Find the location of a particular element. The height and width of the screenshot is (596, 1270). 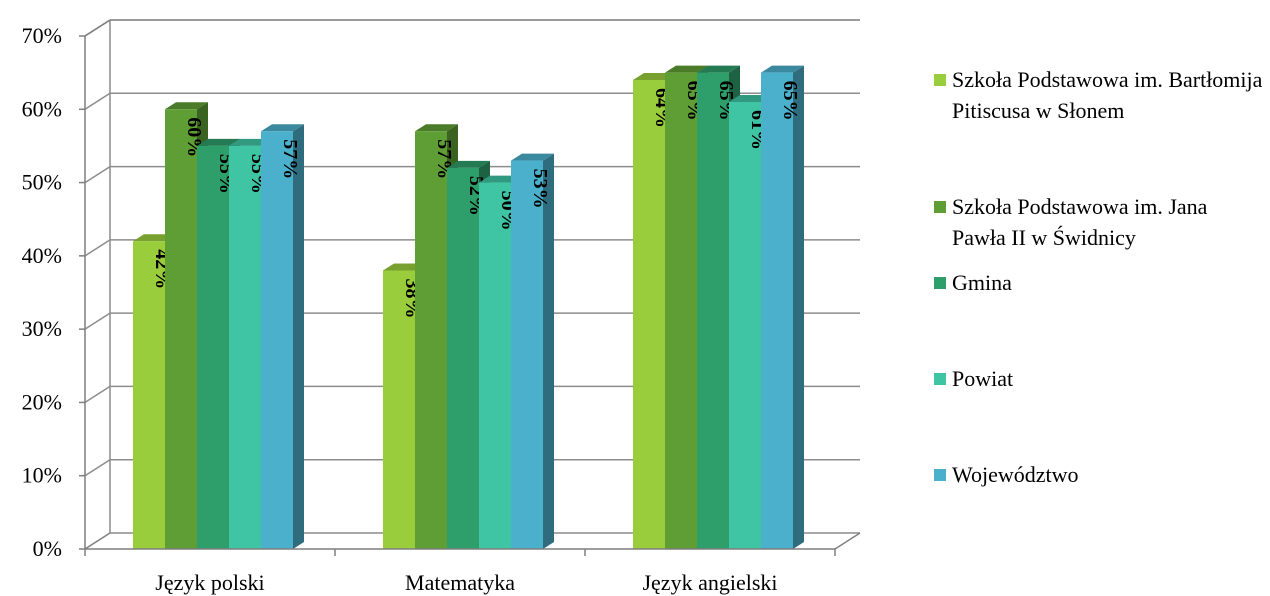

y-tick-label: 30% is located at coordinates (42, 328).